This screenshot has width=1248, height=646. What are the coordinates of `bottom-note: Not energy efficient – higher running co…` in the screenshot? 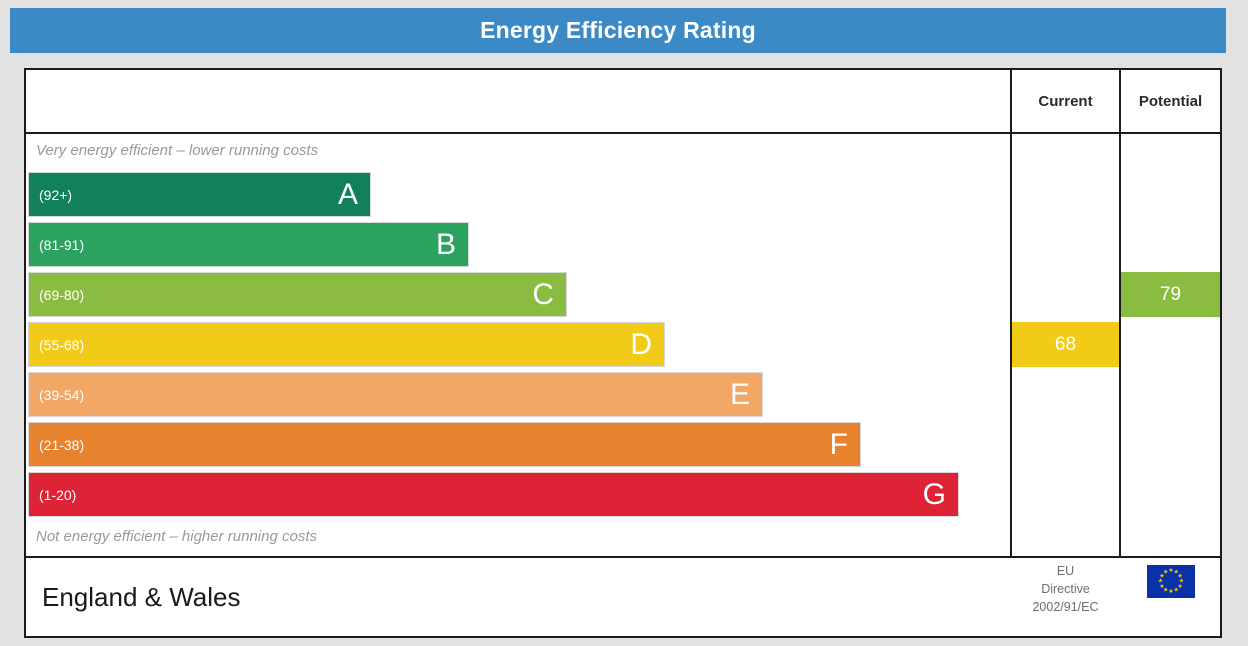 It's located at (176, 536).